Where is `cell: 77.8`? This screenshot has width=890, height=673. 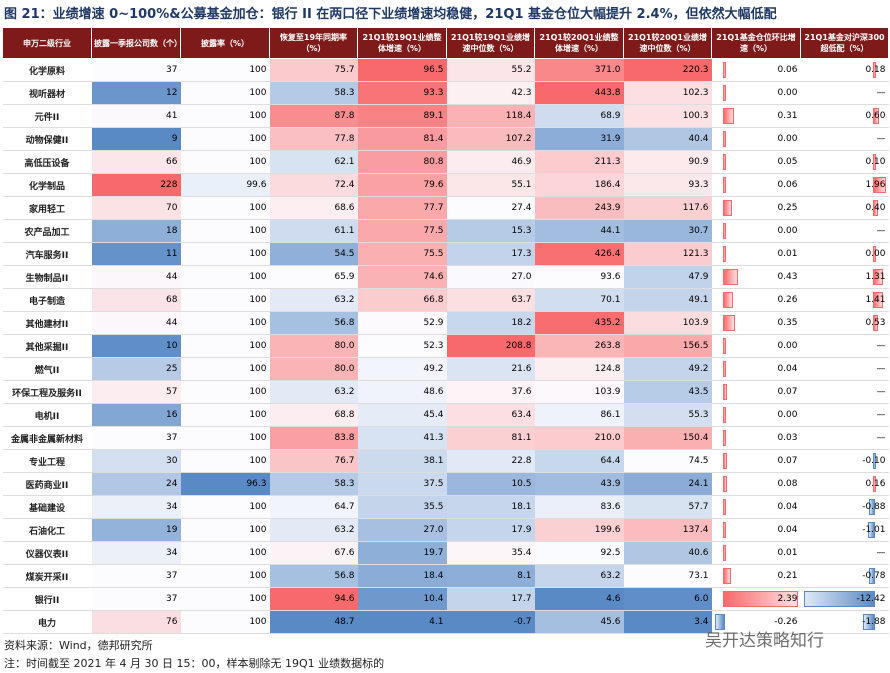
cell: 77.8 is located at coordinates (313, 139).